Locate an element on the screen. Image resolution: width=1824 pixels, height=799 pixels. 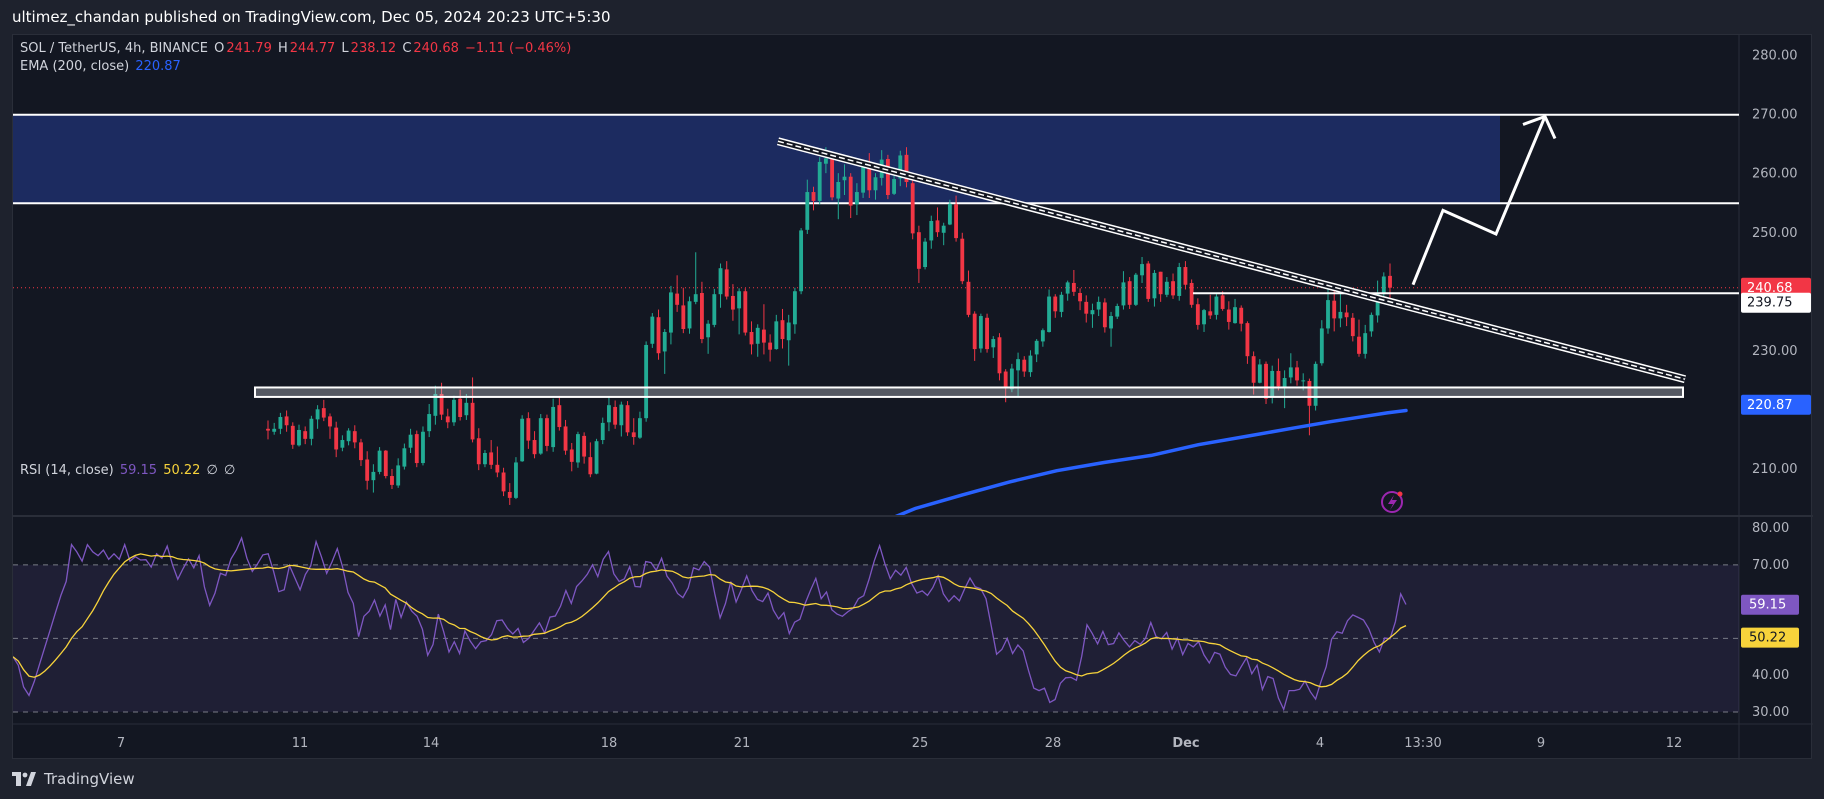
level-price-tag-bg is located at coordinates (1776, 302).